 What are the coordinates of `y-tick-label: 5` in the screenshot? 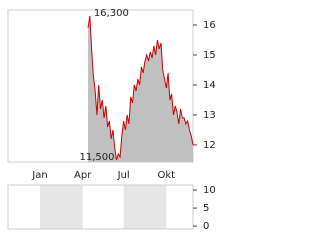 It's located at (206, 208).